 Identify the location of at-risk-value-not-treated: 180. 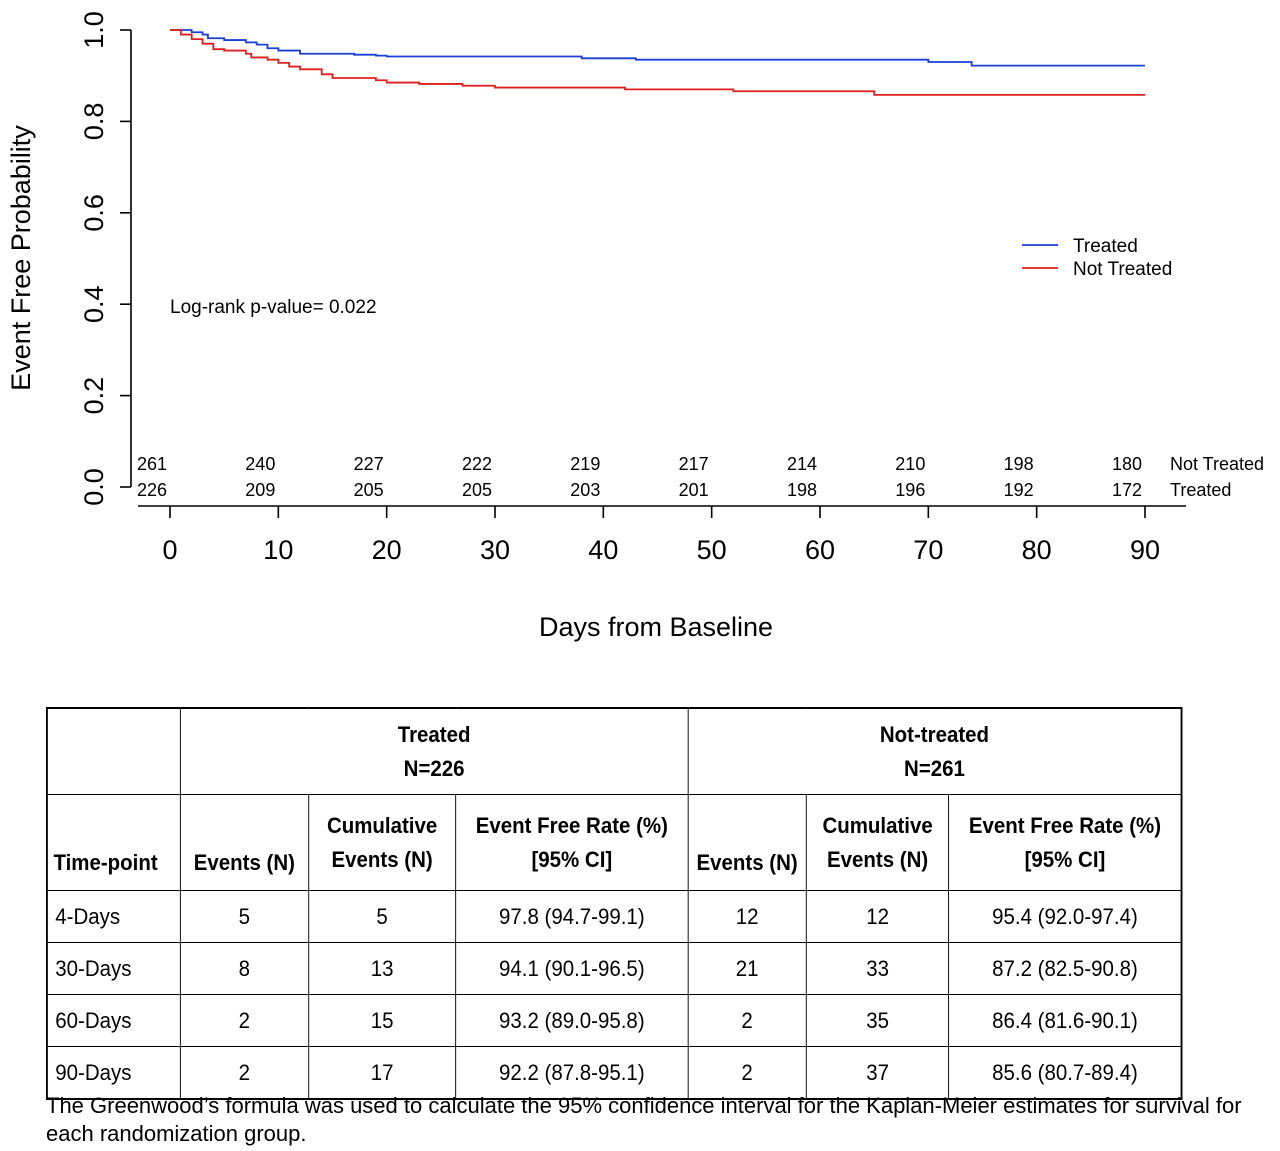
(1127, 464).